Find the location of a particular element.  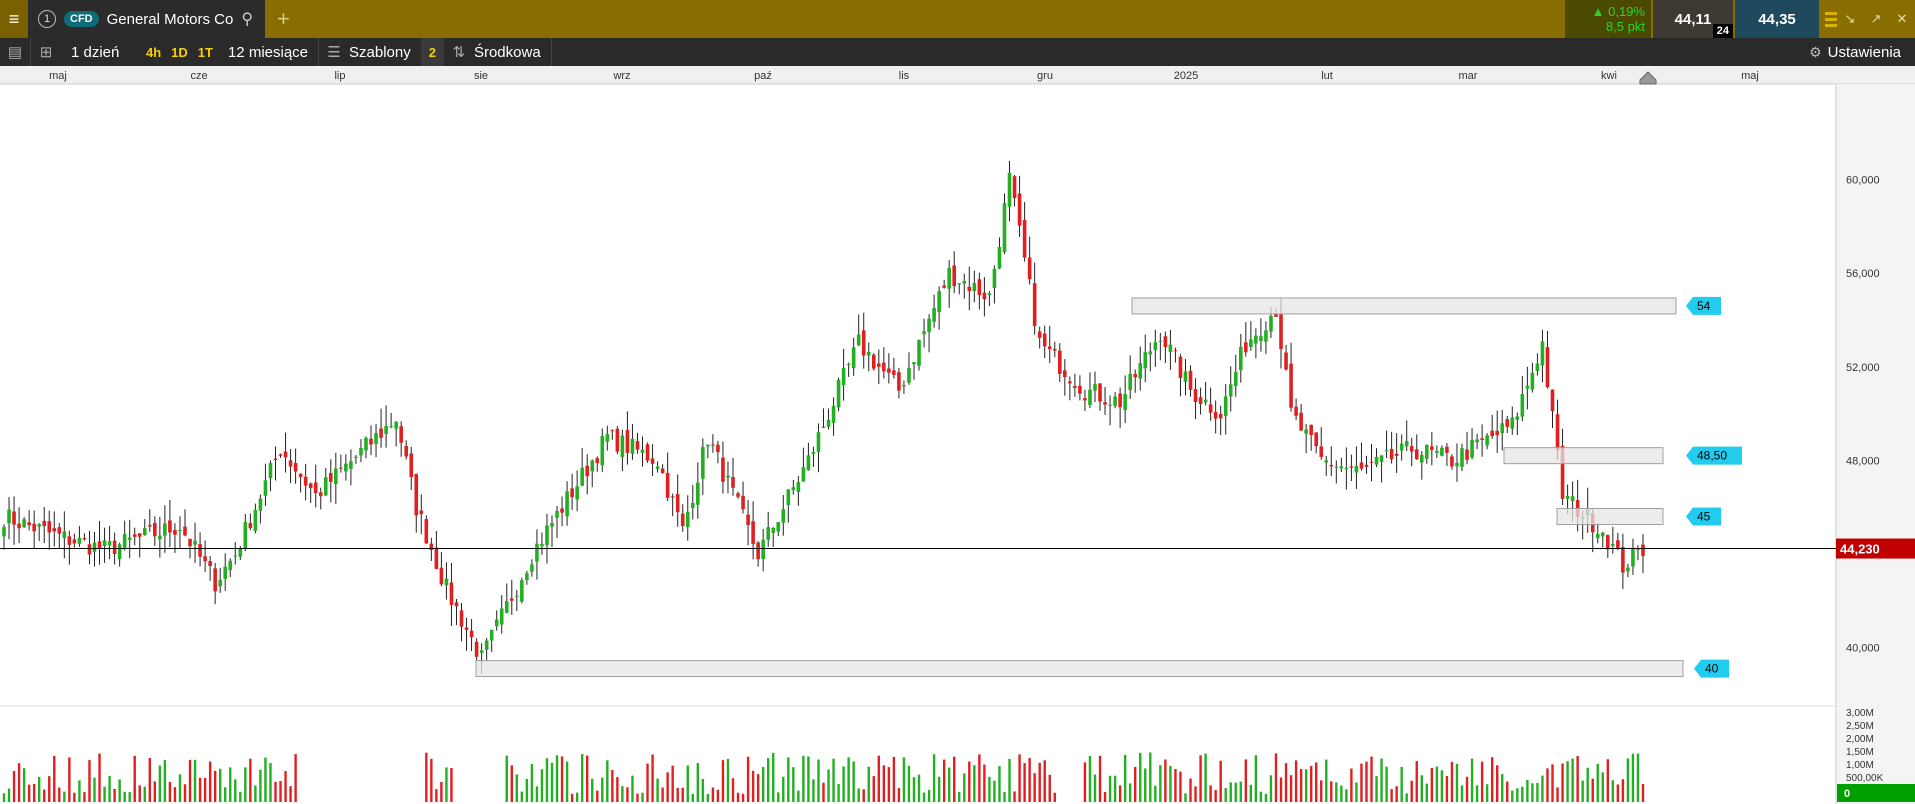

sell-price-button: 44,11 24 is located at coordinates (1693, 19).